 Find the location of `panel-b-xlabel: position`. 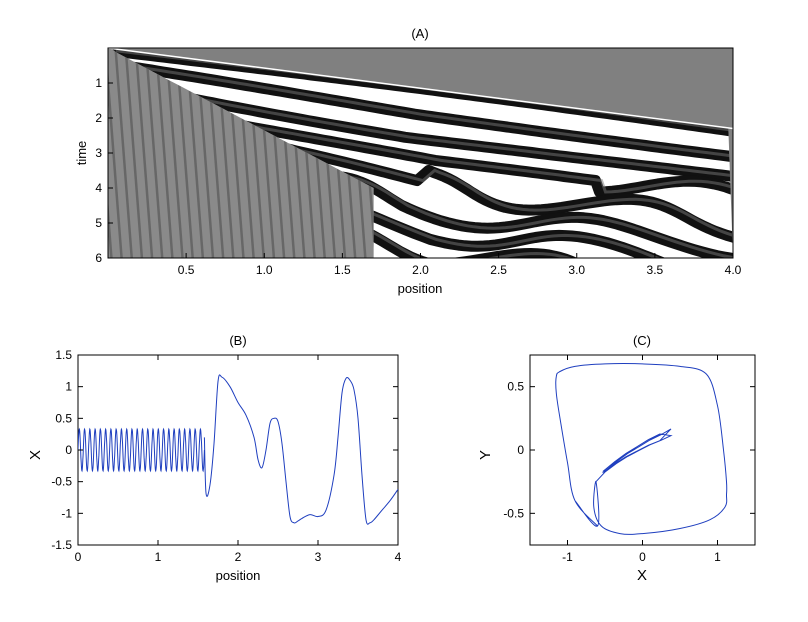

panel-b-xlabel: position is located at coordinates (238, 575).